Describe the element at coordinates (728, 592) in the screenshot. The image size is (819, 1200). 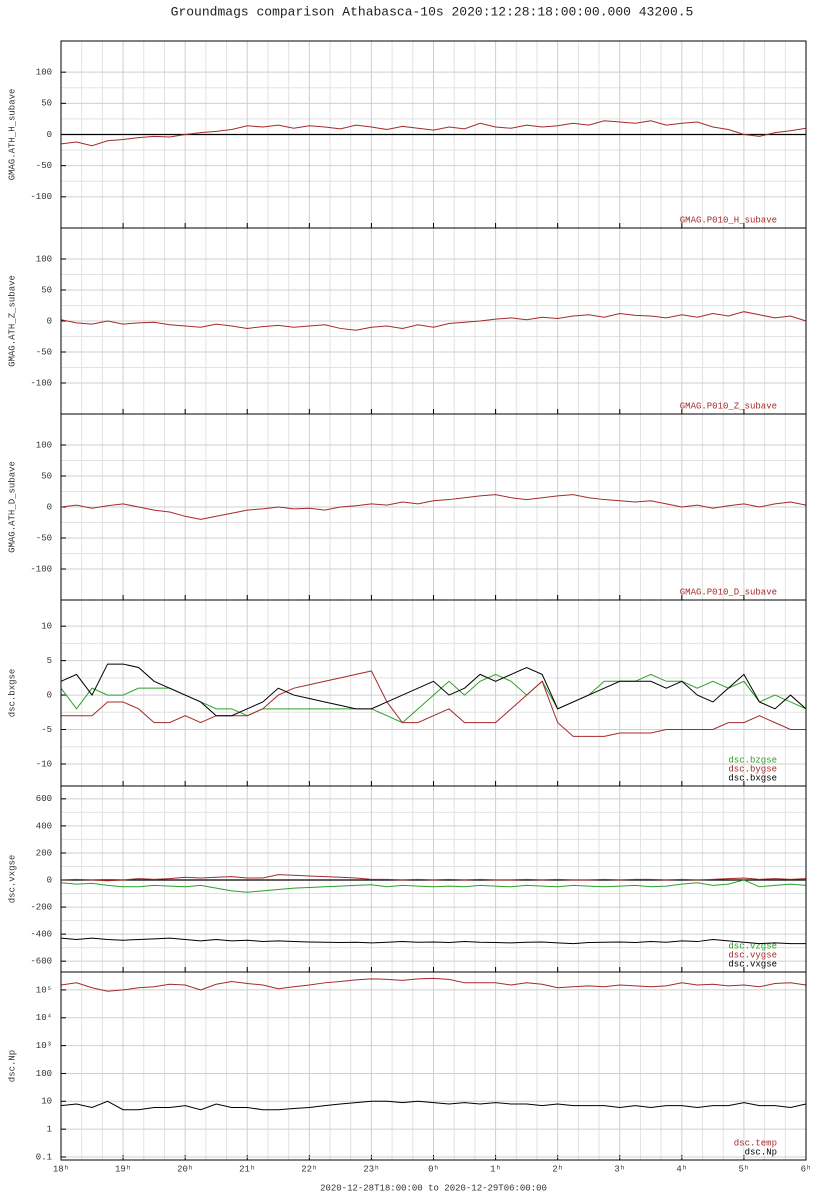
I see `legend-label: GMAG.P010_D_subave` at that location.